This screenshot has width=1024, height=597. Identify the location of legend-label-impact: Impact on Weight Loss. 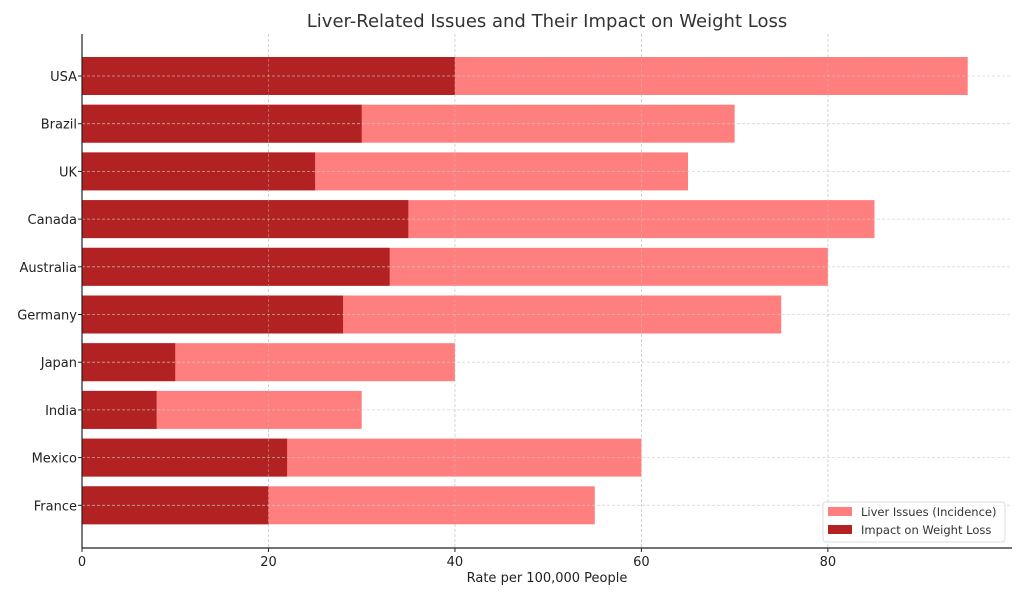
(926, 530).